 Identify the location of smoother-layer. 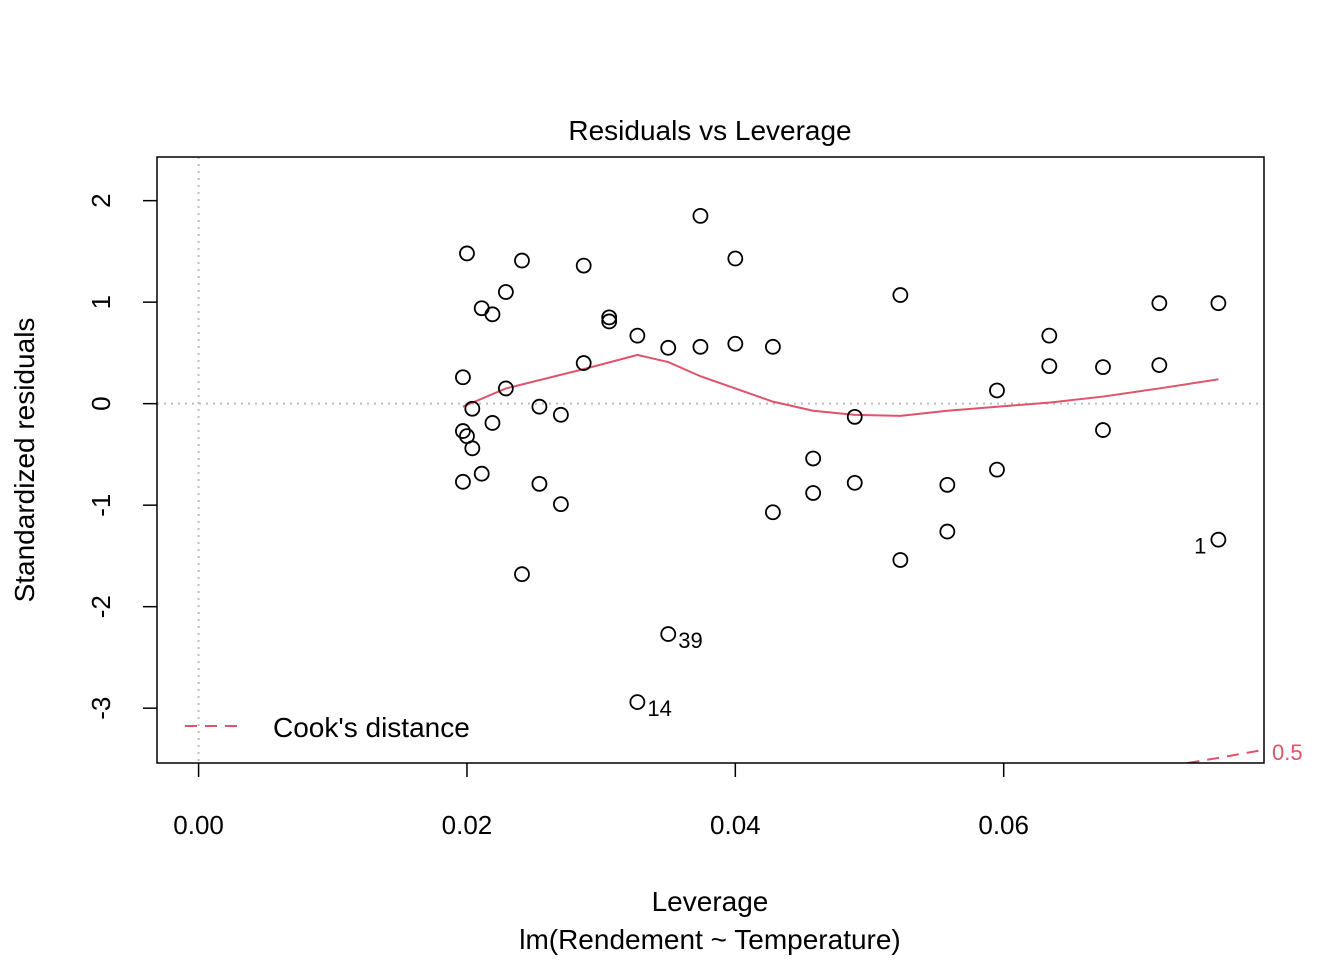
(840, 385).